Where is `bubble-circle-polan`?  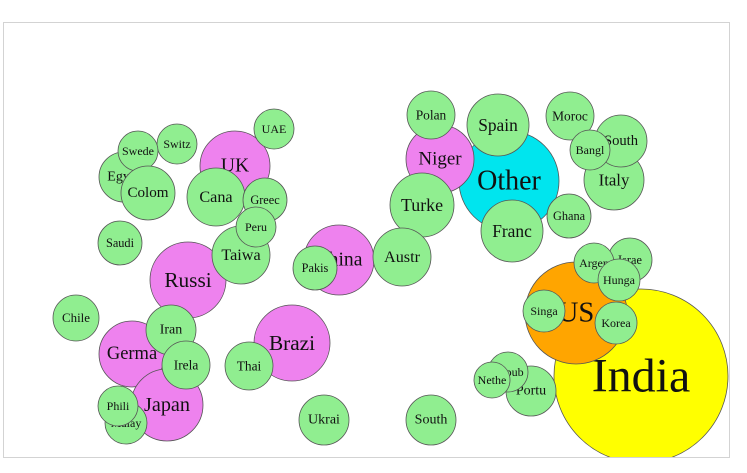 bubble-circle-polan is located at coordinates (431, 115).